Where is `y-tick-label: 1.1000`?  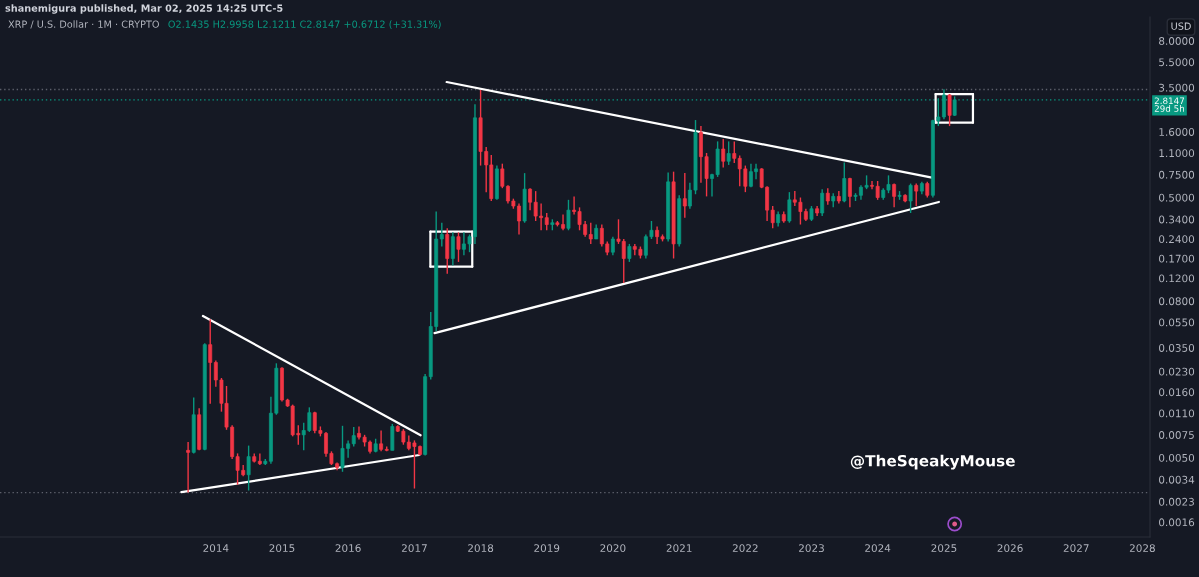
y-tick-label: 1.1000 is located at coordinates (1177, 153).